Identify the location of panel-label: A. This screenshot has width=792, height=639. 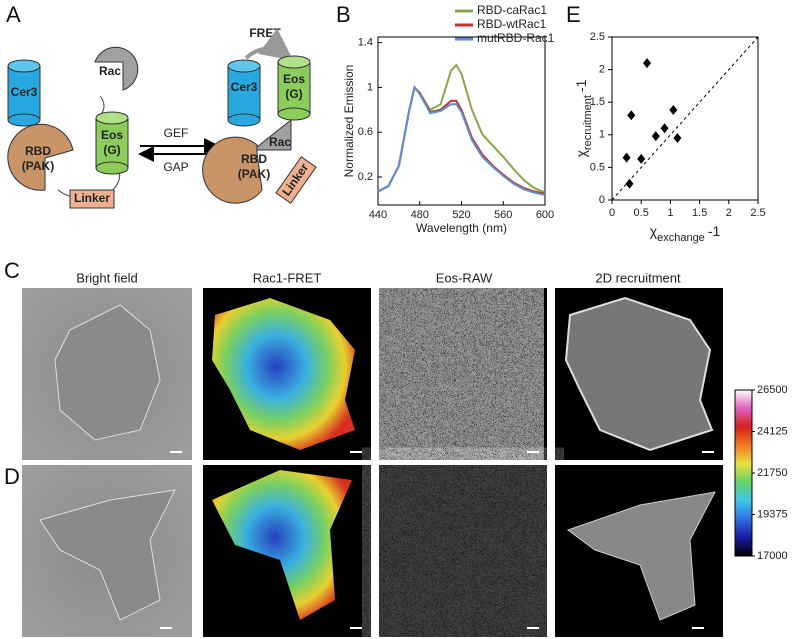
(13, 14).